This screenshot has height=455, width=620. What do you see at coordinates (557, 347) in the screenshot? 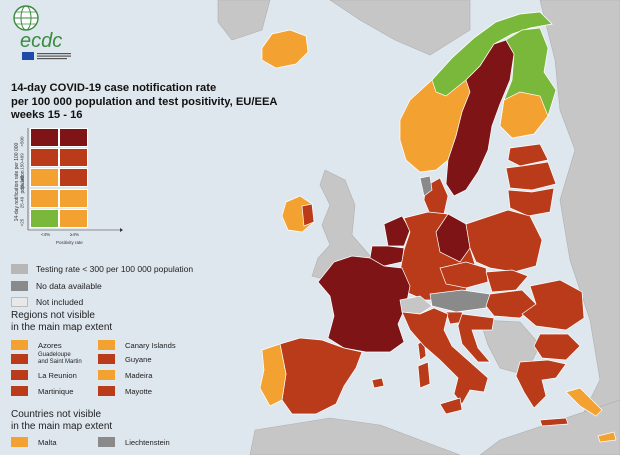
I see `region-bulgaria` at bounding box center [557, 347].